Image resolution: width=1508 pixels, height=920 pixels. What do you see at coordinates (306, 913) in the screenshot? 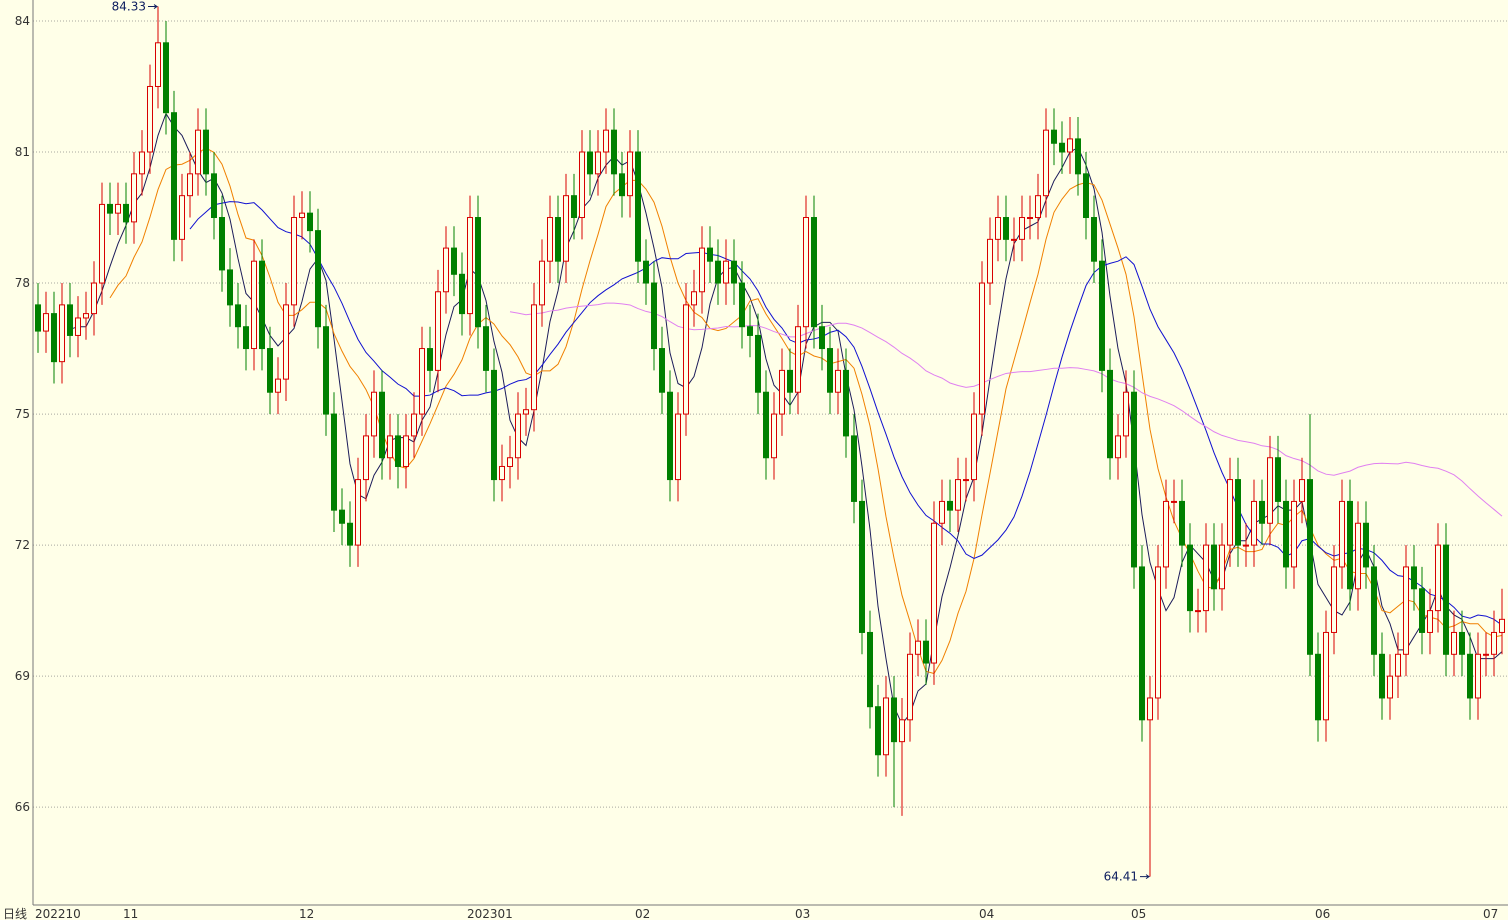
I see `x-tick-label: 12` at bounding box center [306, 913].